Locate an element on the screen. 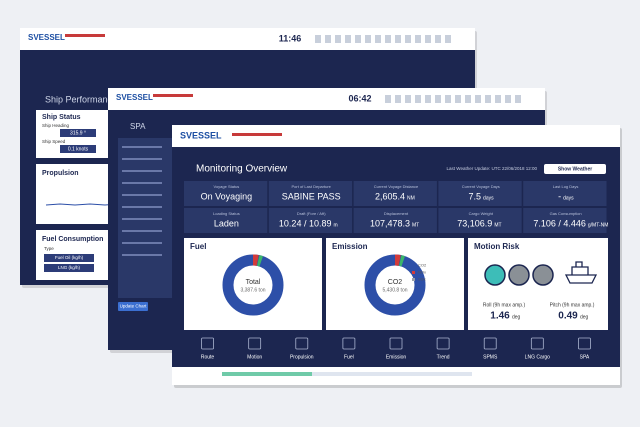 The width and height of the screenshot is (640, 427). weather-button is located at coordinates (575, 169).